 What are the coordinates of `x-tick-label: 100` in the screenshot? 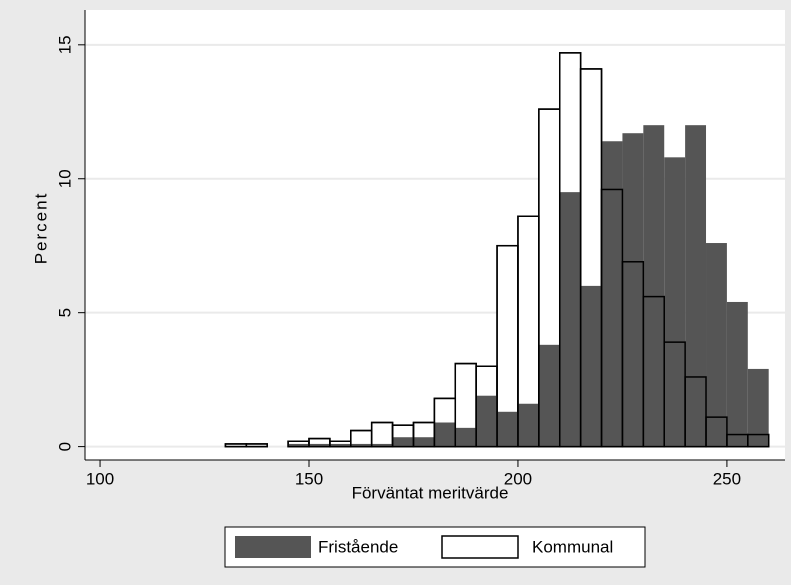 It's located at (100, 478).